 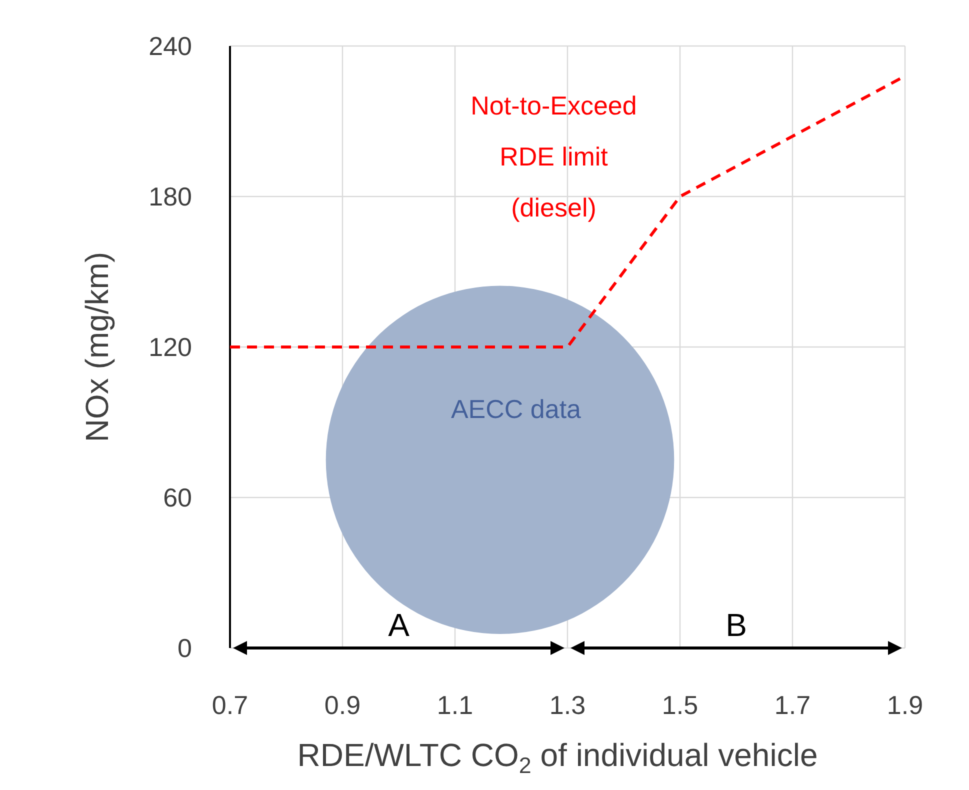 I want to click on y-tick-label: 240, so click(x=170, y=46).